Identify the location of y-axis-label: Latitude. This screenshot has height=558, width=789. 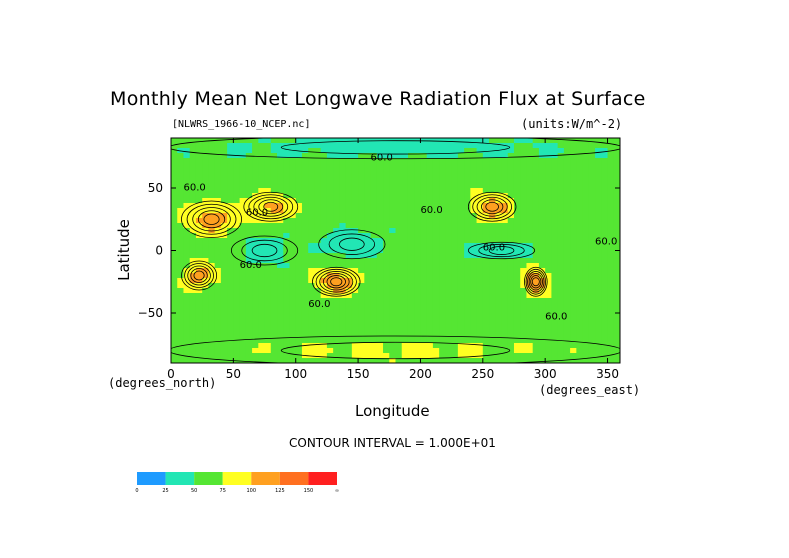
(124, 250).